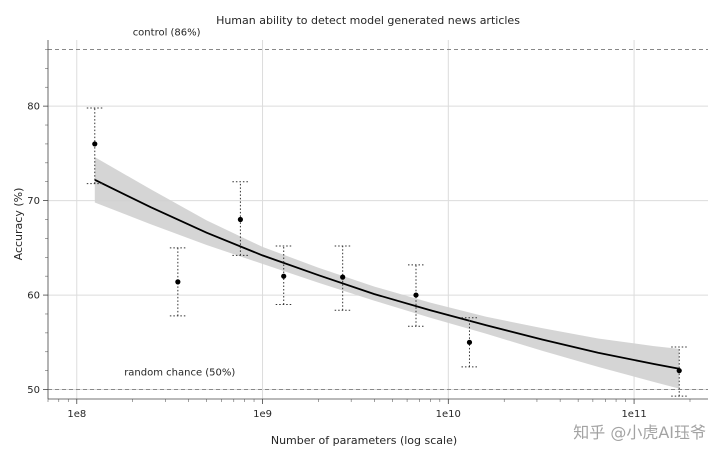 The width and height of the screenshot is (720, 457). I want to click on reference-line-label: control (86%), so click(167, 32).